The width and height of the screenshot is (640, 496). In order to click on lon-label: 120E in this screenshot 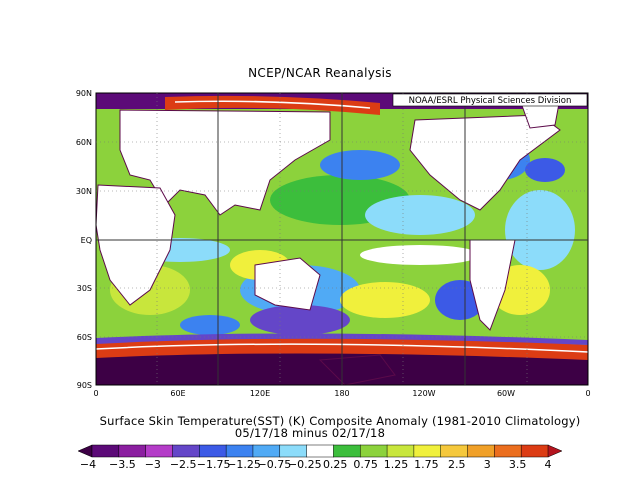, I will do `click(260, 393)`.